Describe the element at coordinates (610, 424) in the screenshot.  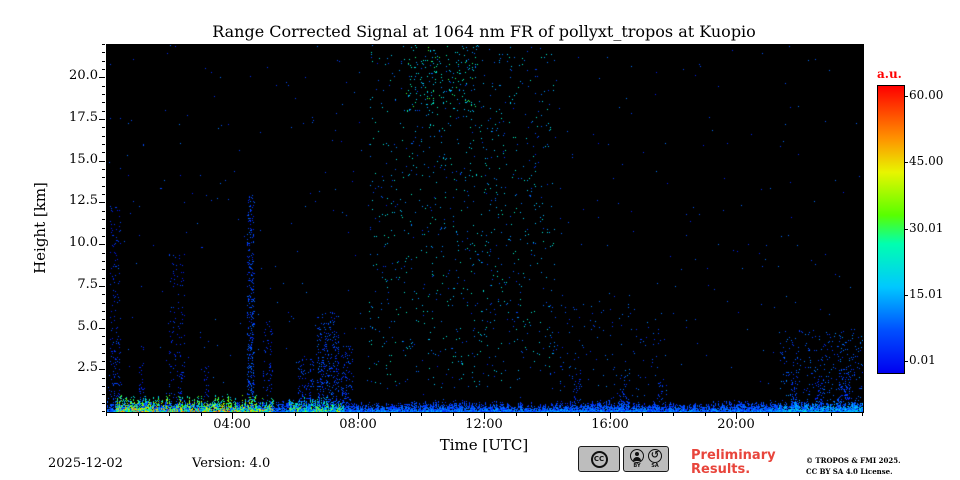
I see `x-tick-label: 16:00` at that location.